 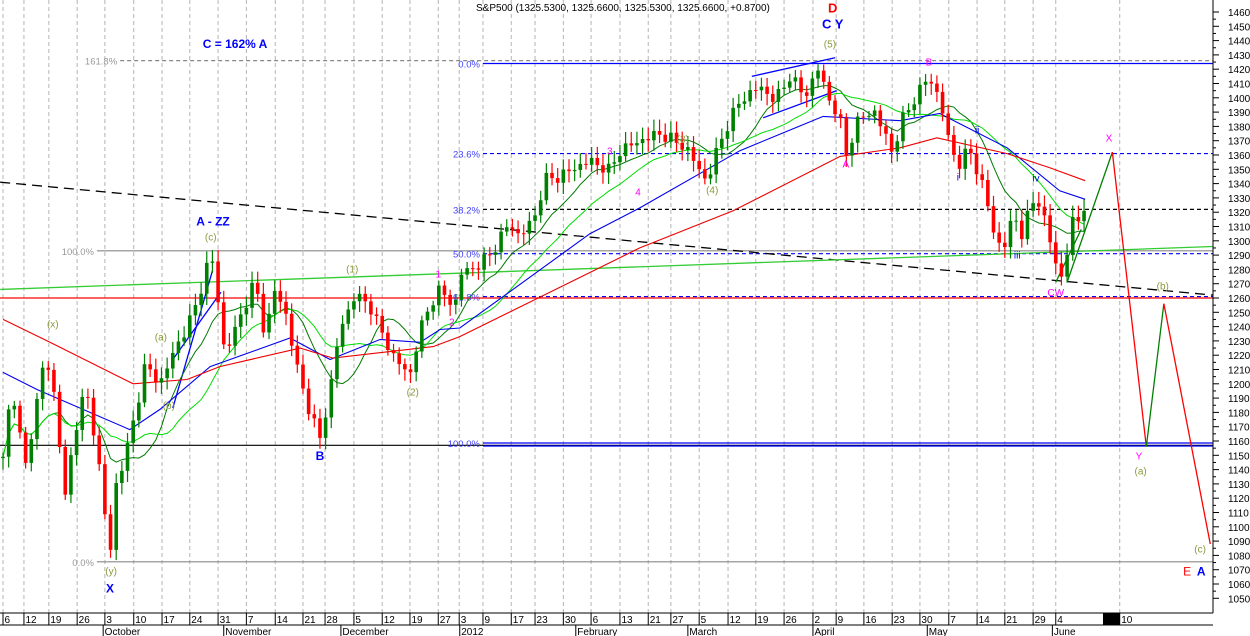 What do you see at coordinates (830, 45) in the screenshot?
I see `wave-label: (5)` at bounding box center [830, 45].